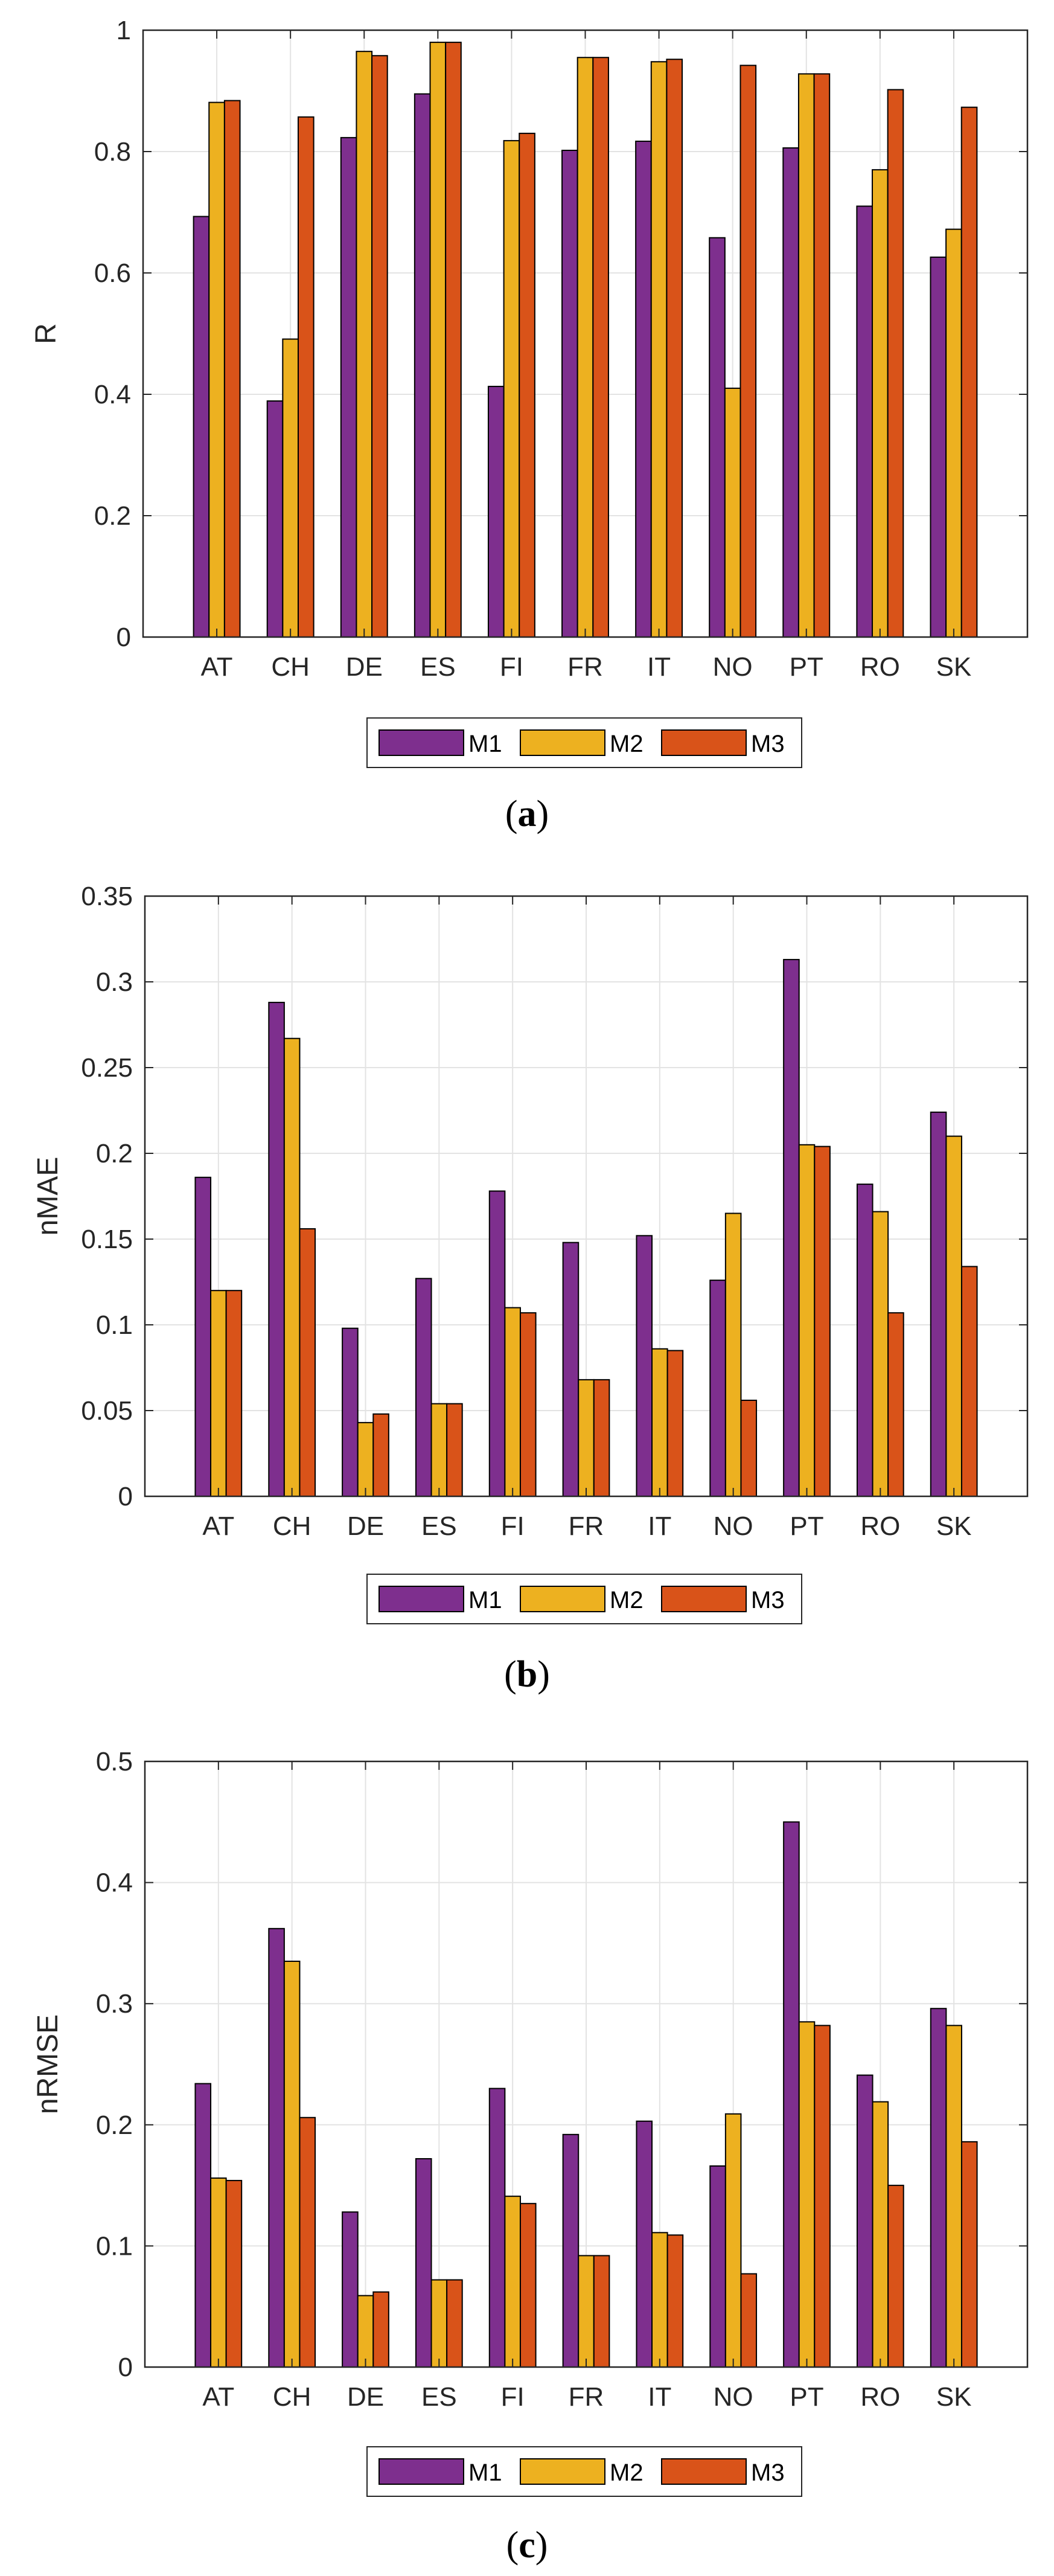  Describe the element at coordinates (512, 1402) in the screenshot. I see `bar-m2-fi` at that location.